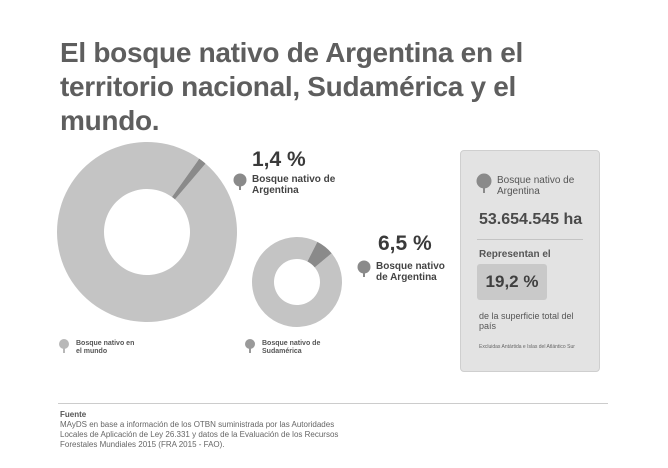  What do you see at coordinates (291, 347) in the screenshot?
I see `southamerica-label: Bosque nativo de Sudamérica` at bounding box center [291, 347].